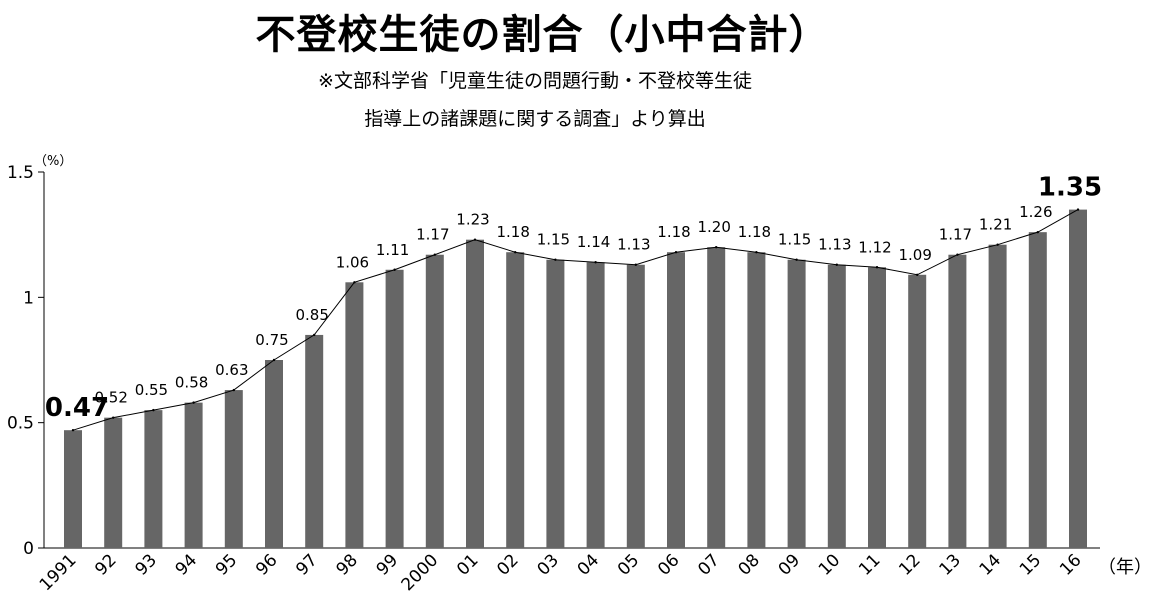 The image size is (1154, 608). What do you see at coordinates (829, 564) in the screenshot?
I see `x-tick-label: 10` at bounding box center [829, 564].